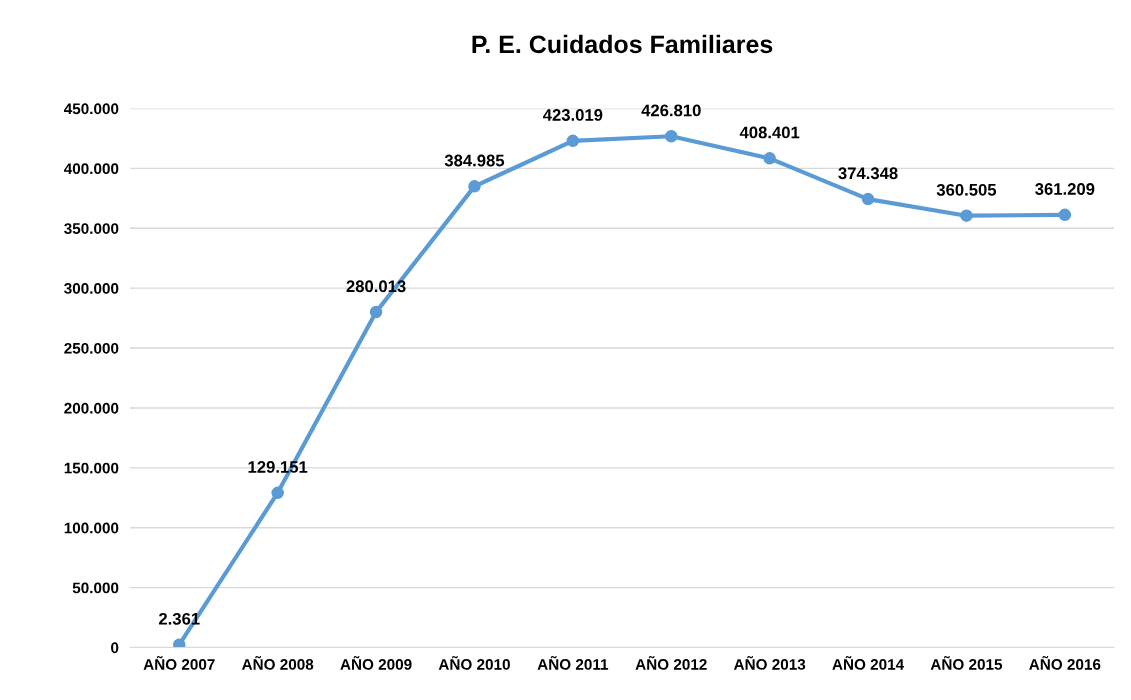 The image size is (1131, 700). Describe the element at coordinates (91, 288) in the screenshot. I see `y-tick-label: 300.000` at that location.